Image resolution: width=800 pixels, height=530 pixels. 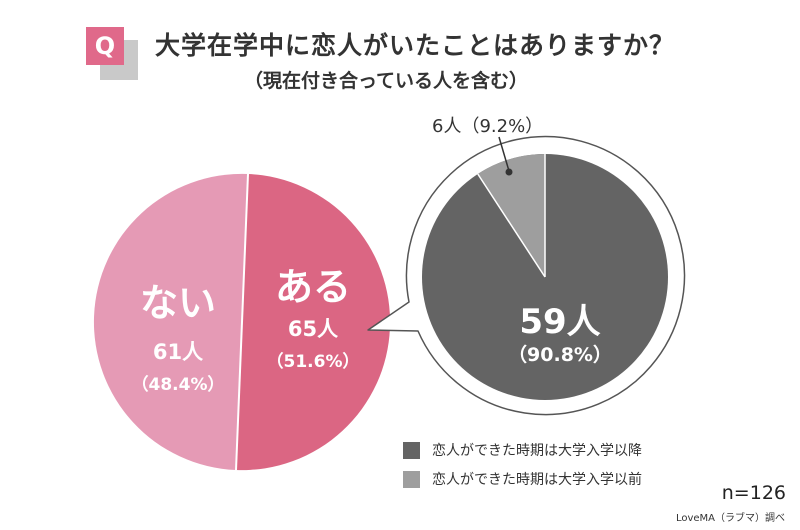 What do you see at coordinates (312, 287) in the screenshot?
I see `label-aru: ある` at bounding box center [312, 287].